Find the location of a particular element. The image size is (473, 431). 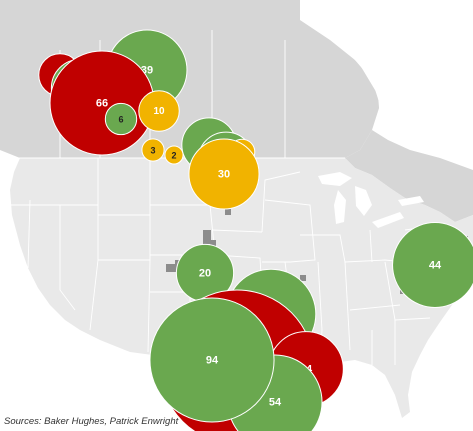

bubble-label: 10 is located at coordinates (159, 111).